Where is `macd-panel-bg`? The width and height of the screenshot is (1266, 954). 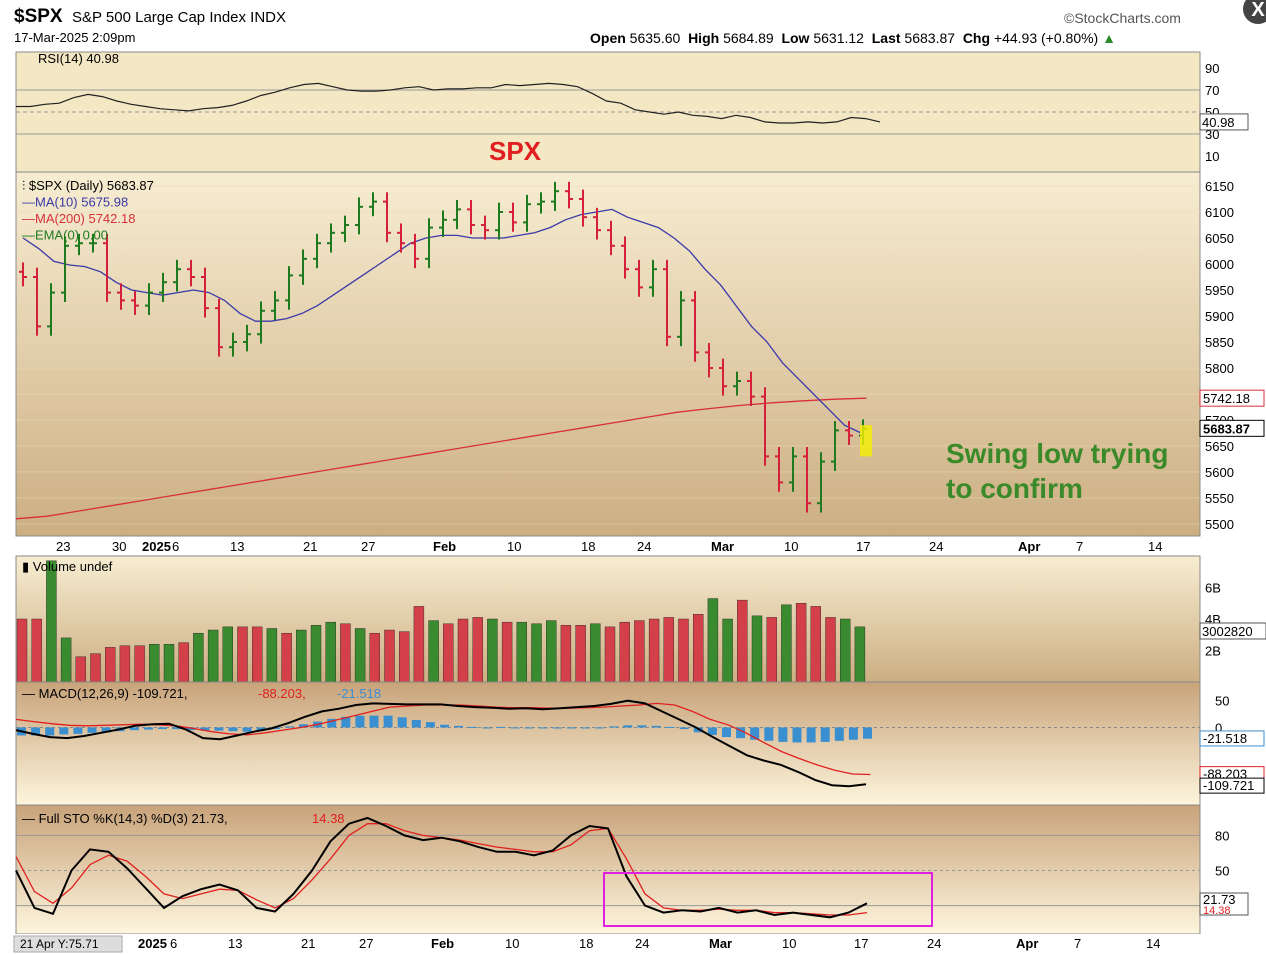
macd-panel-bg is located at coordinates (608, 743).